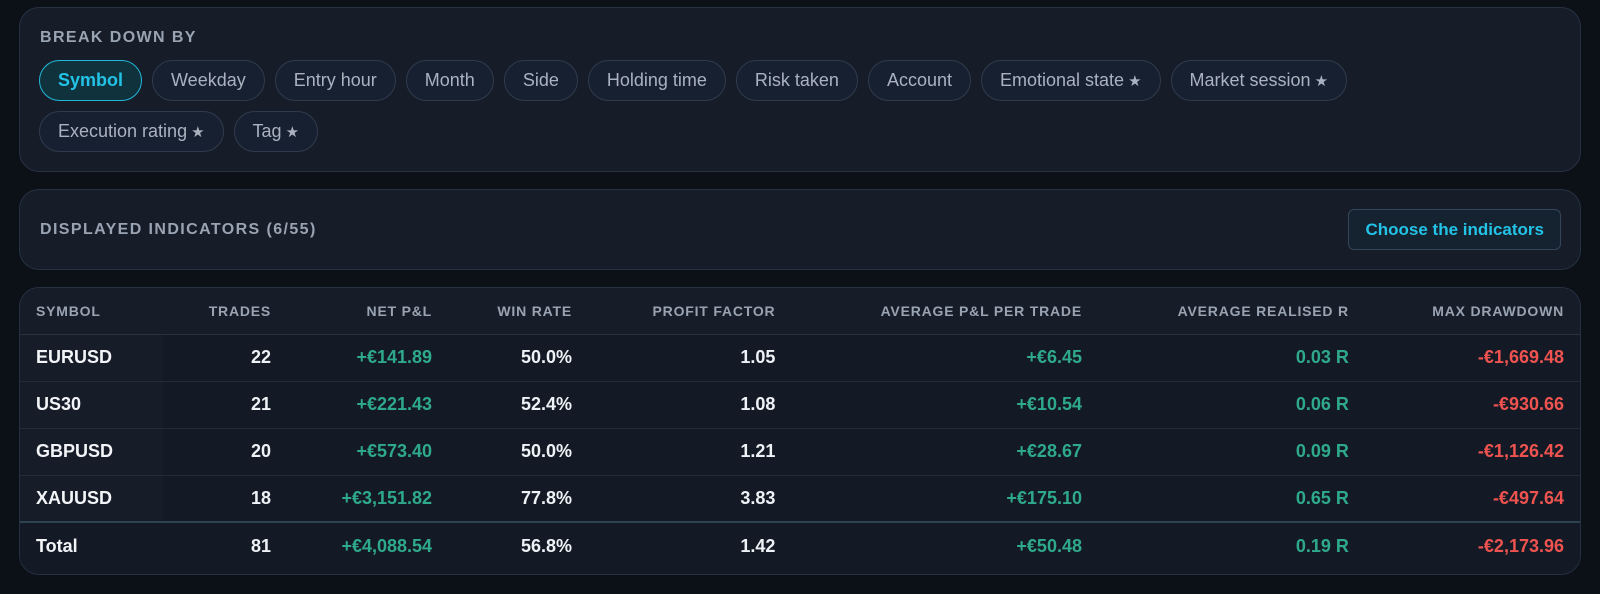  I want to click on total-cell: 1.42, so click(690, 545).